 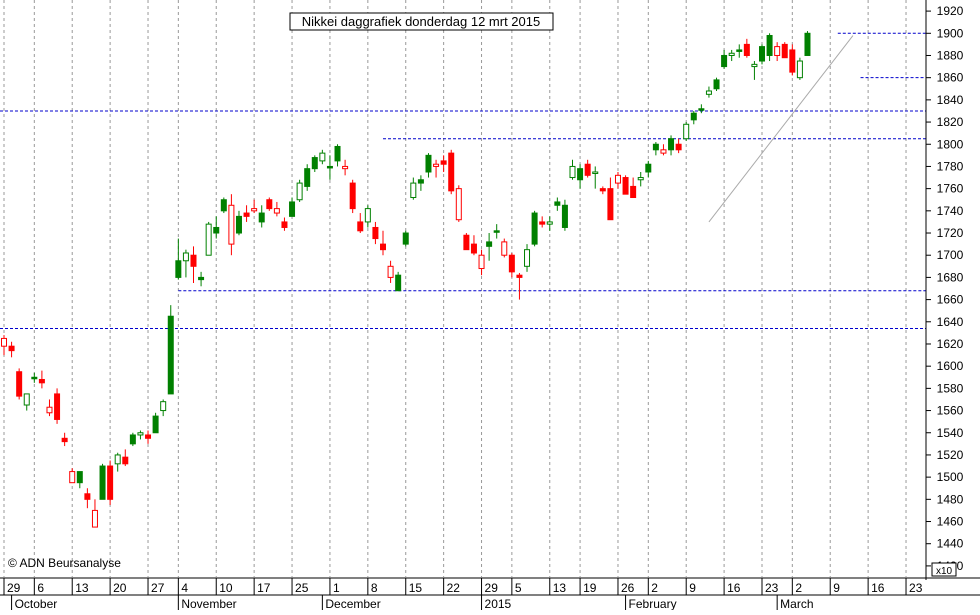 What do you see at coordinates (653, 603) in the screenshot?
I see `x-month-label: February` at bounding box center [653, 603].